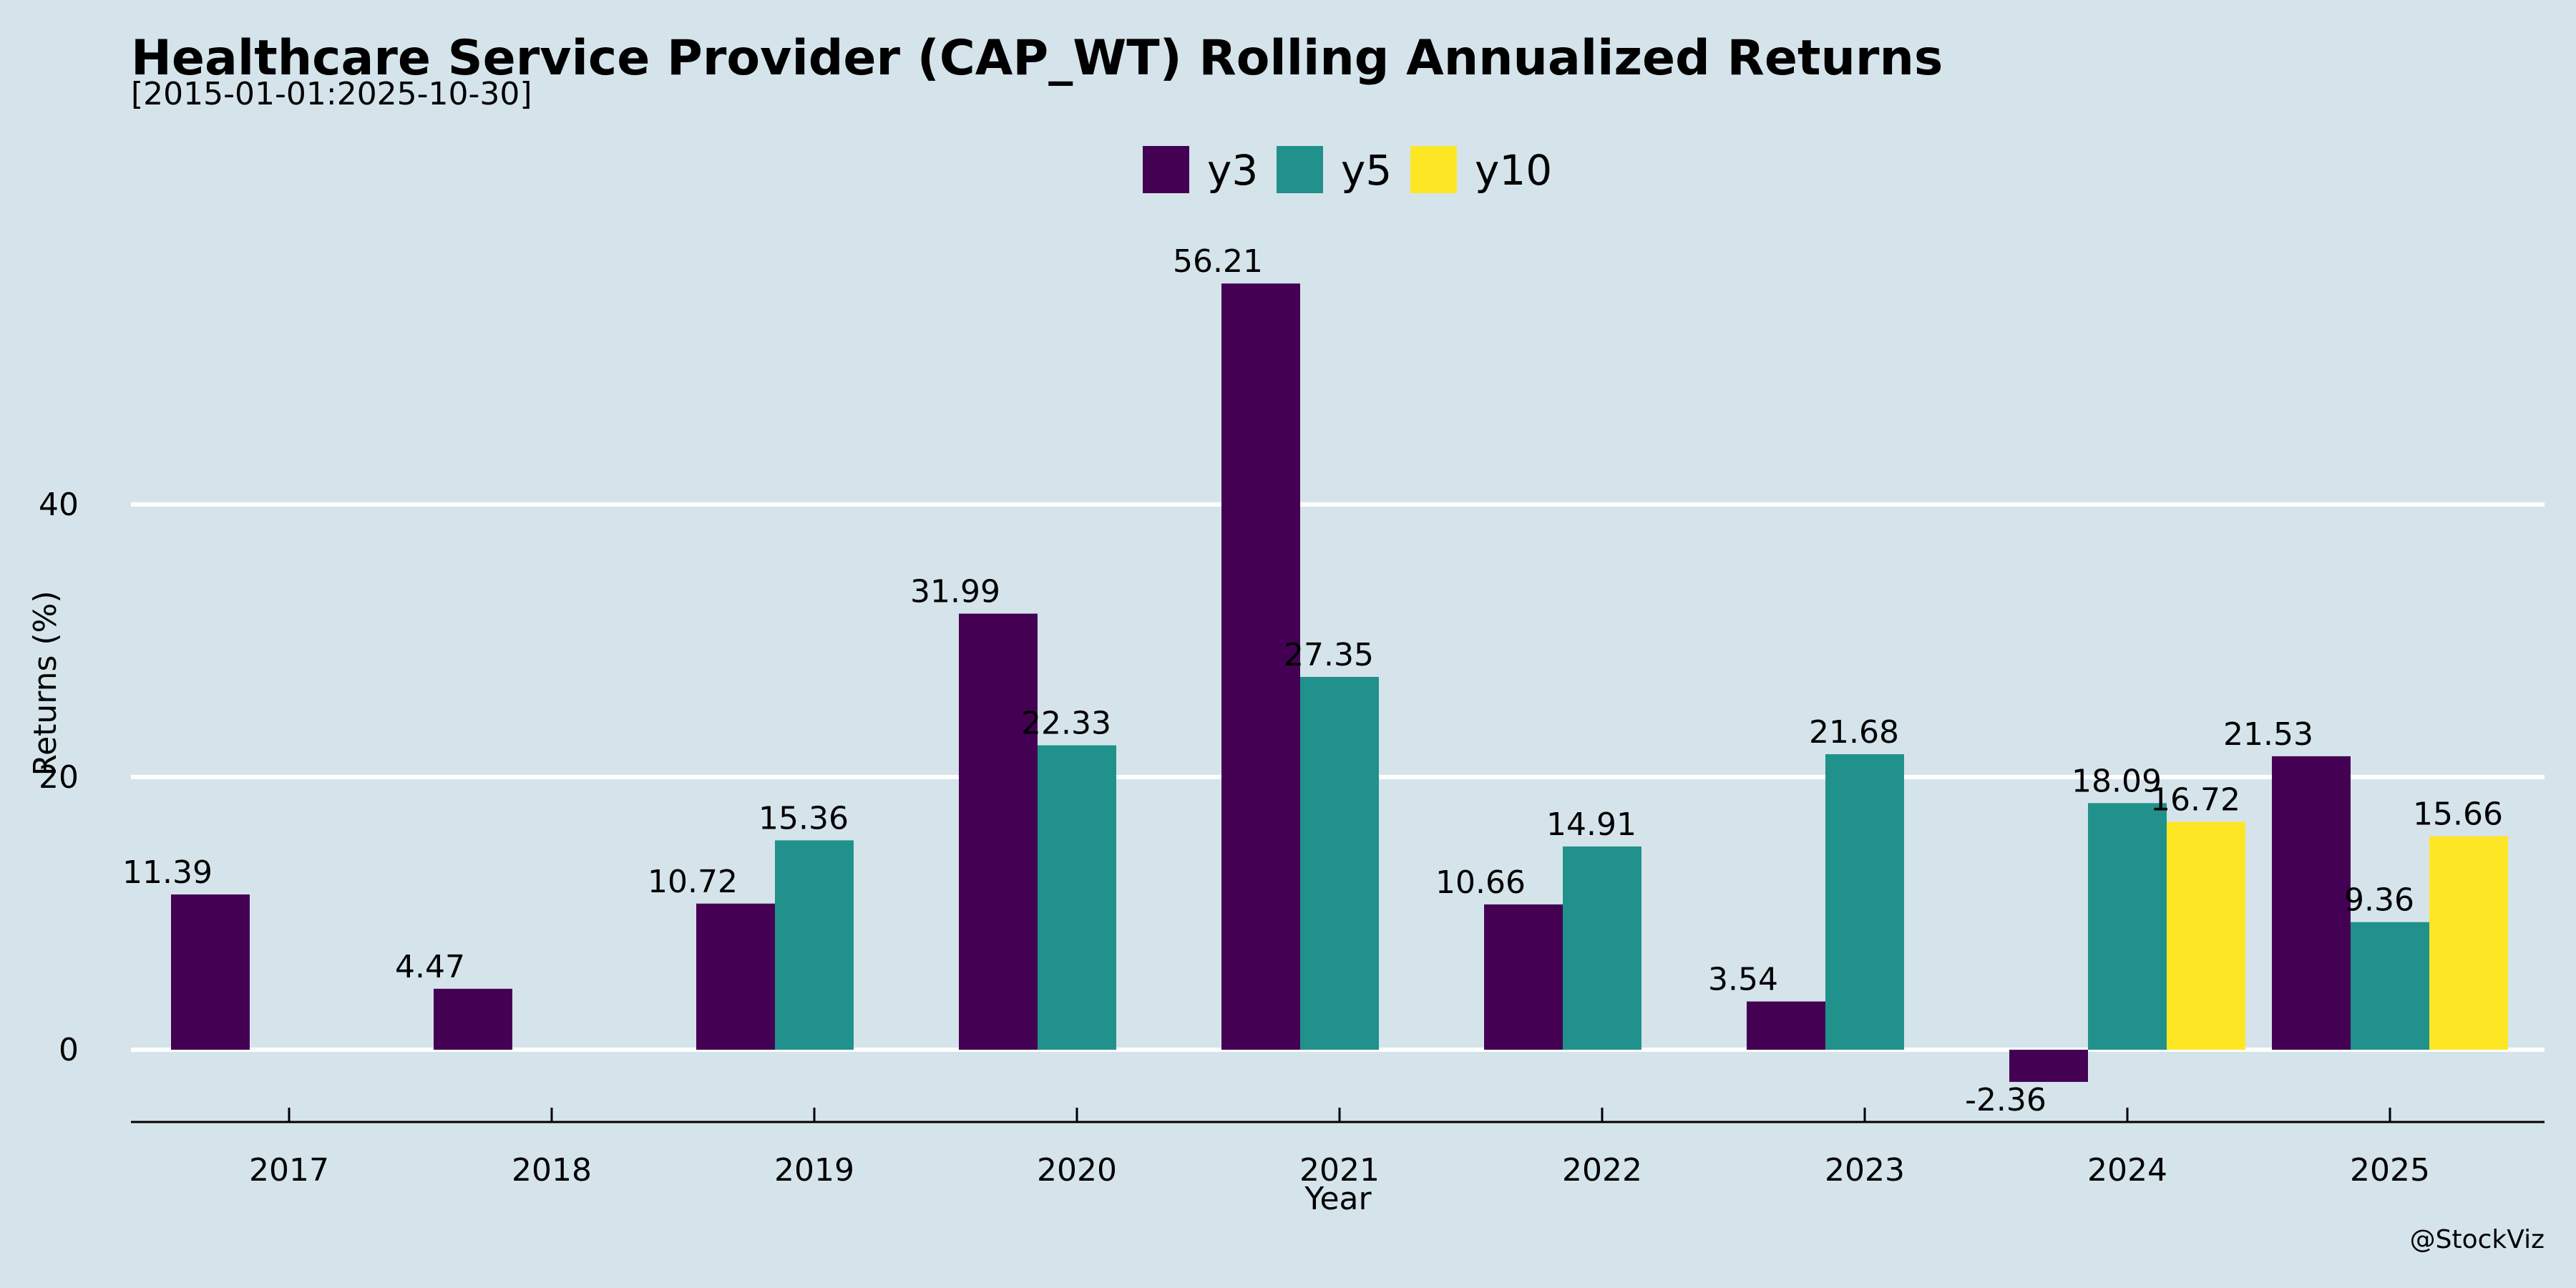 Image resolution: width=2576 pixels, height=1288 pixels. I want to click on x-tick-label: 2018, so click(552, 1170).